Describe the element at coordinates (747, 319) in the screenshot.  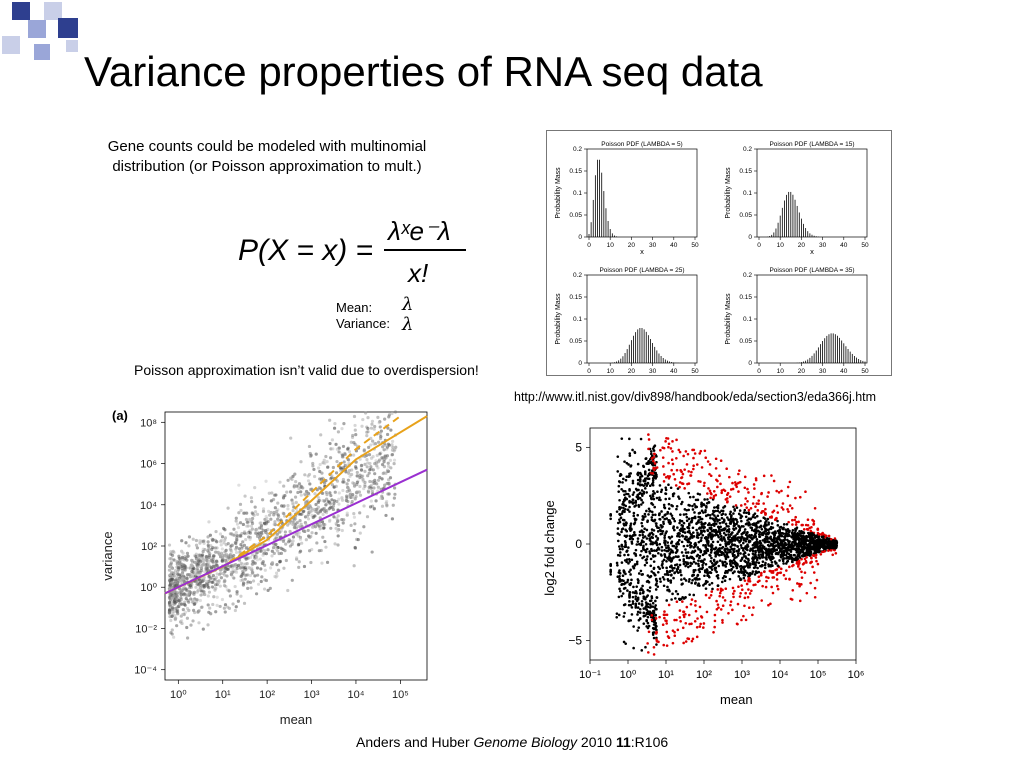
I see `y-tick-label: 0.1` at that location.